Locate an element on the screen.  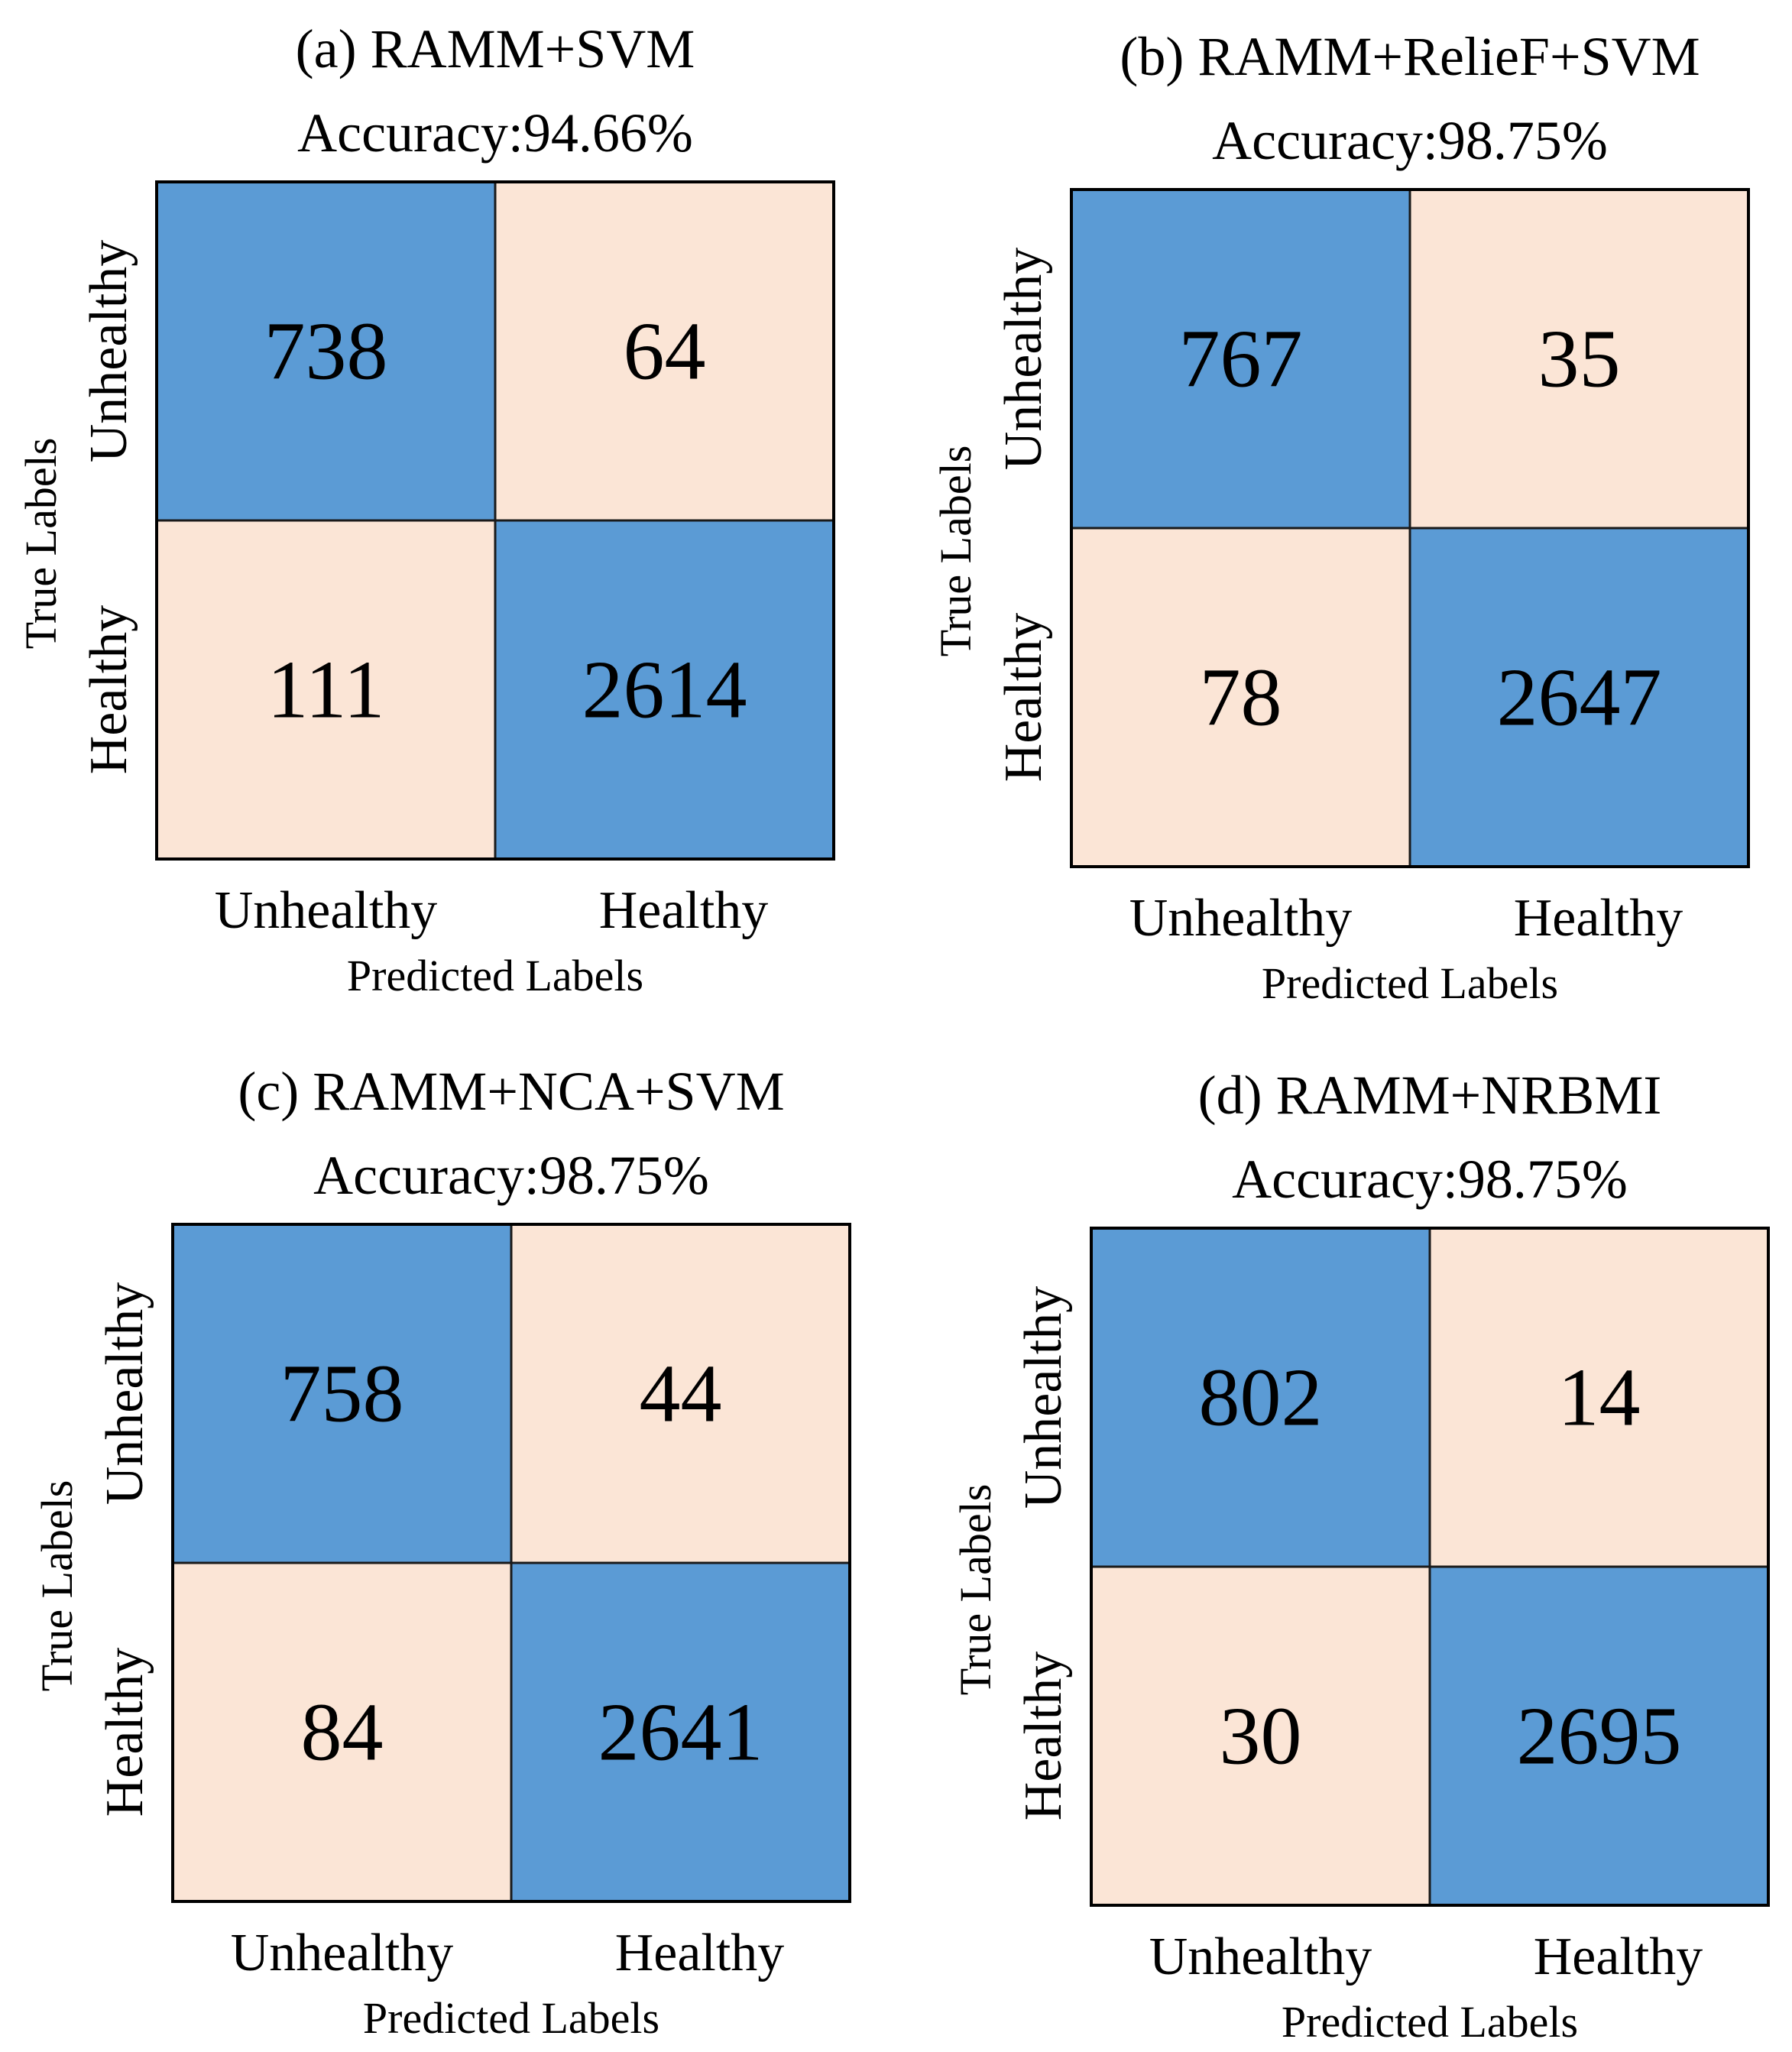
cell-value: 111 is located at coordinates (326, 690).